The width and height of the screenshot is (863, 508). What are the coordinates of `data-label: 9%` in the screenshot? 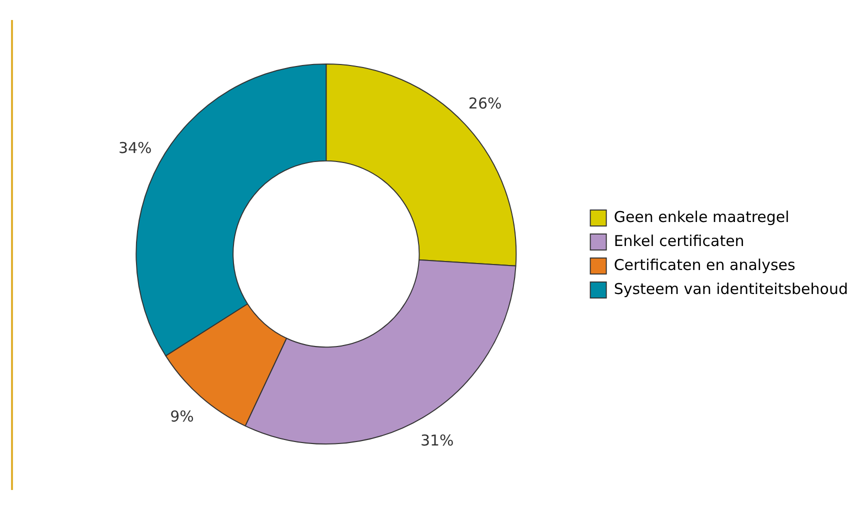 It's located at (182, 416).